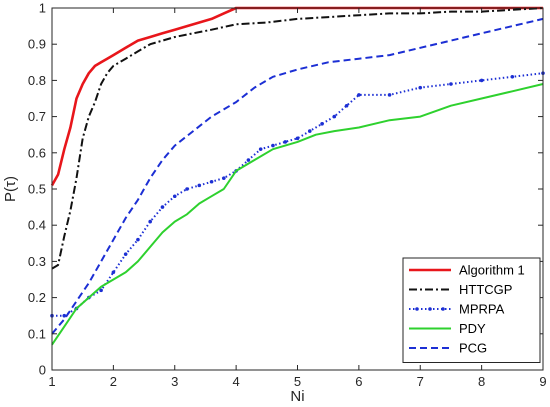 The height and width of the screenshot is (407, 550). Describe the element at coordinates (420, 381) in the screenshot. I see `x-tick-label: 7` at that location.